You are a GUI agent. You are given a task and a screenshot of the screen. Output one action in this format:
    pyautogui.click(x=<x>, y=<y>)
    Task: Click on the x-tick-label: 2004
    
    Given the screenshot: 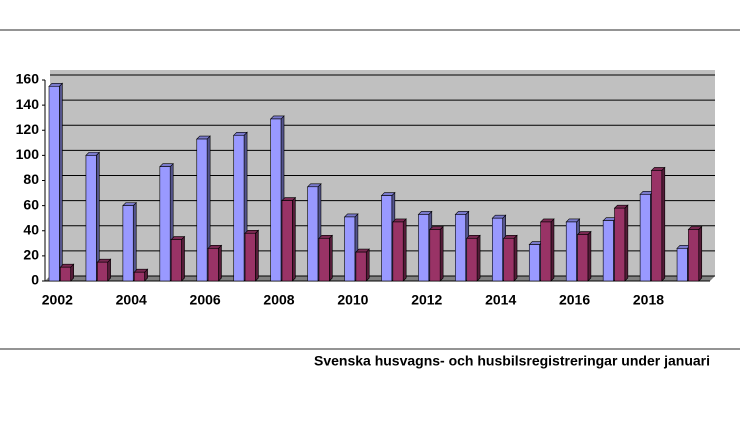 What is the action you would take?
    pyautogui.click(x=131, y=300)
    